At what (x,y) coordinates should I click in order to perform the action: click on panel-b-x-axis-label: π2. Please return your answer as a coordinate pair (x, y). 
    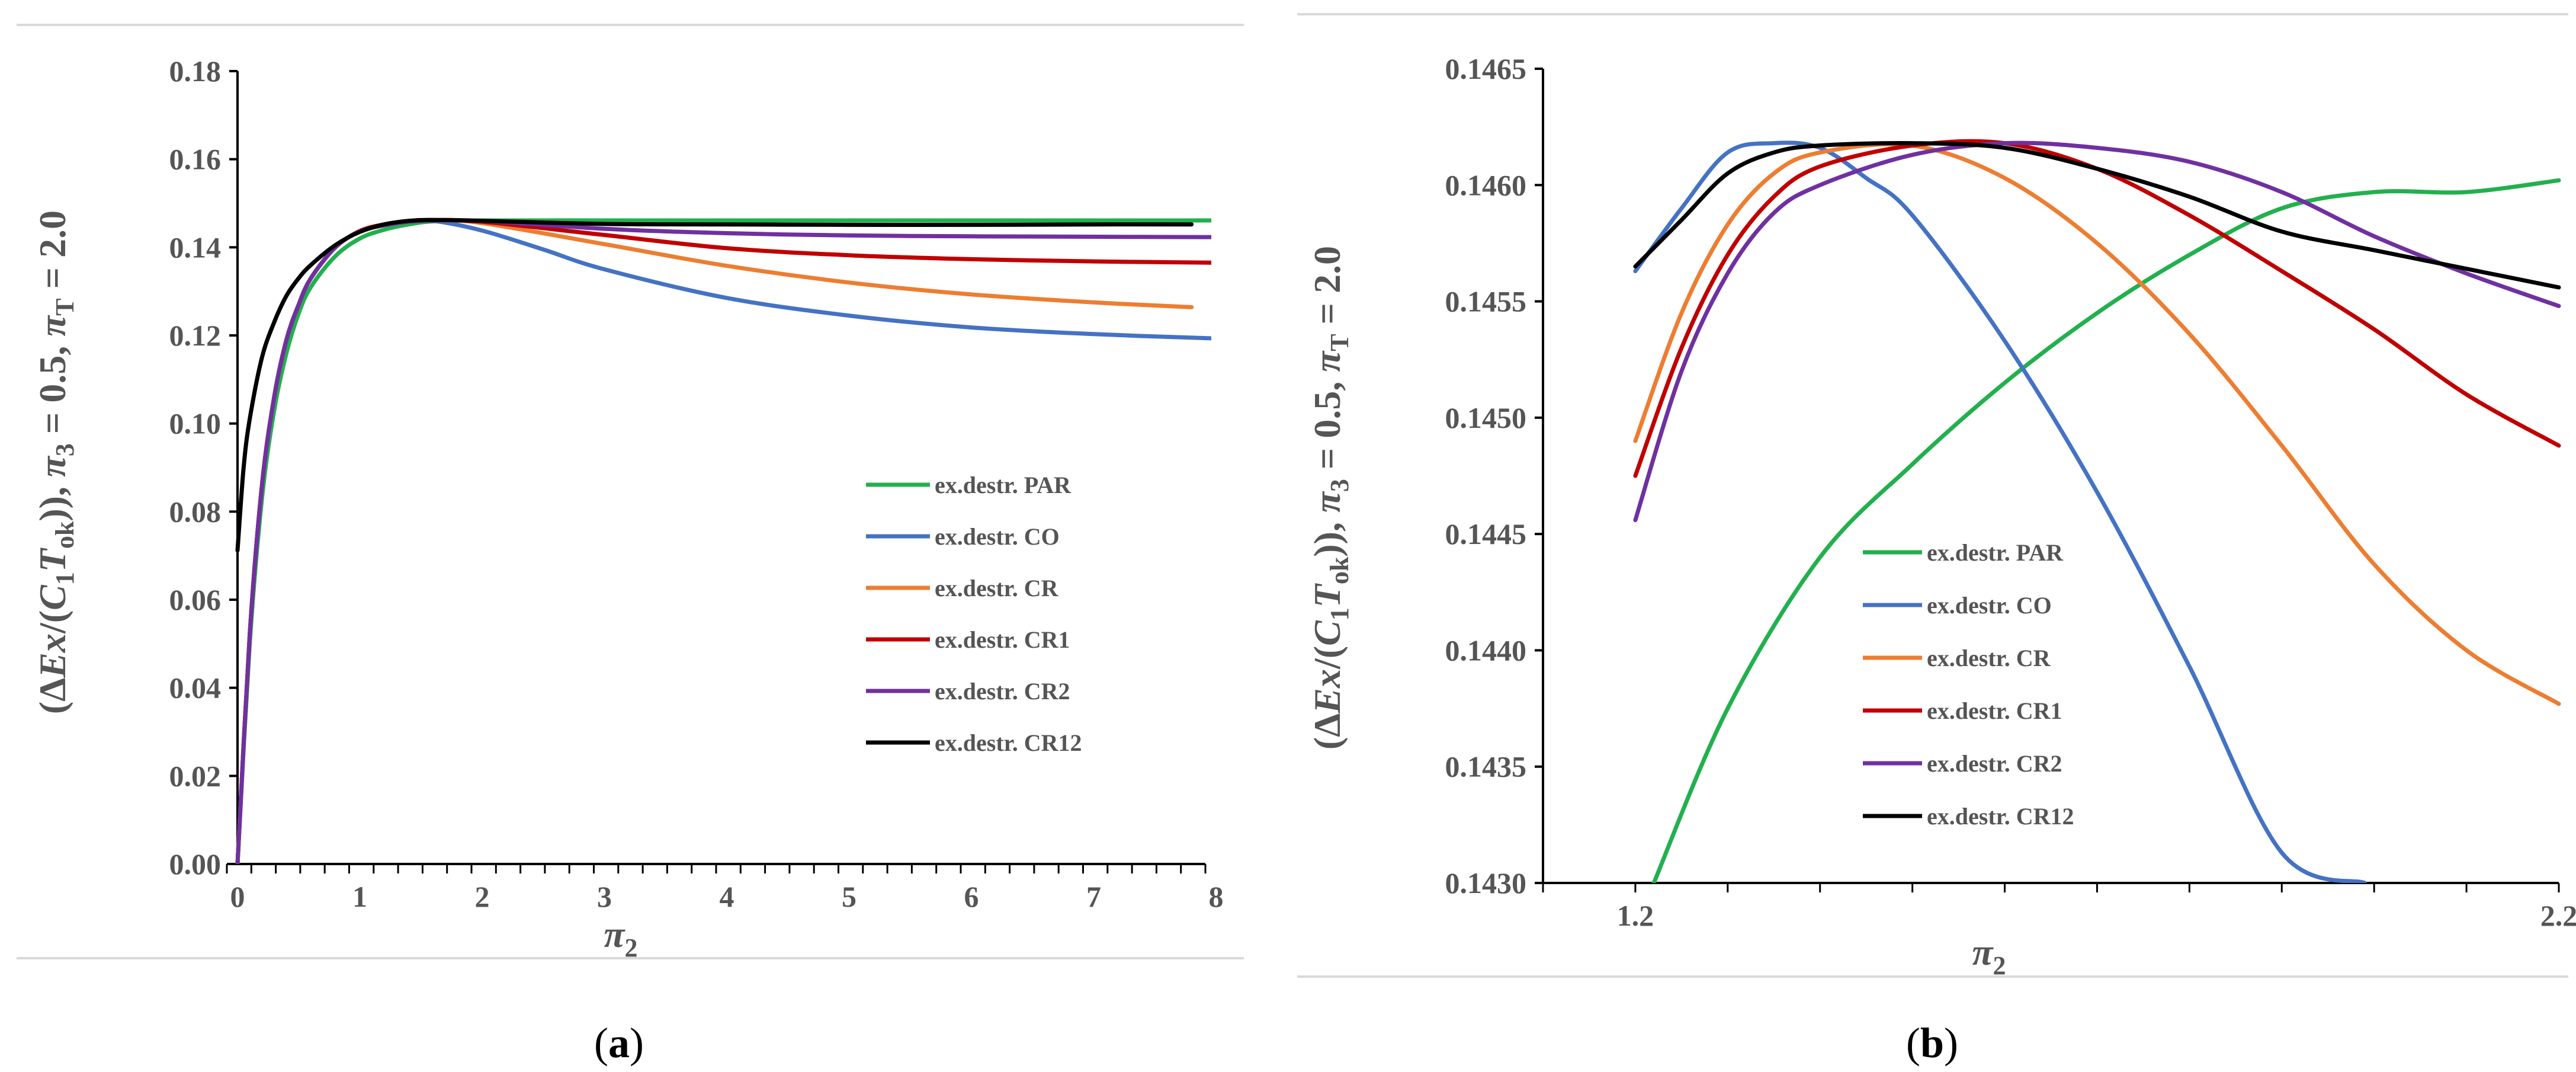
    Looking at the image, I should click on (1989, 955).